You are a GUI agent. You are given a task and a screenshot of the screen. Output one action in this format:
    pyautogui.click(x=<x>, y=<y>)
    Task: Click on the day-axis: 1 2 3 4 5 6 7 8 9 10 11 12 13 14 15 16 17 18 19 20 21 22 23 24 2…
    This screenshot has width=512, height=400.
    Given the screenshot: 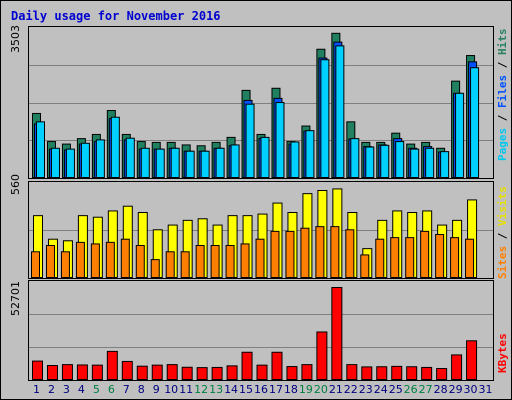 What is the action you would take?
    pyautogui.click(x=263, y=389)
    